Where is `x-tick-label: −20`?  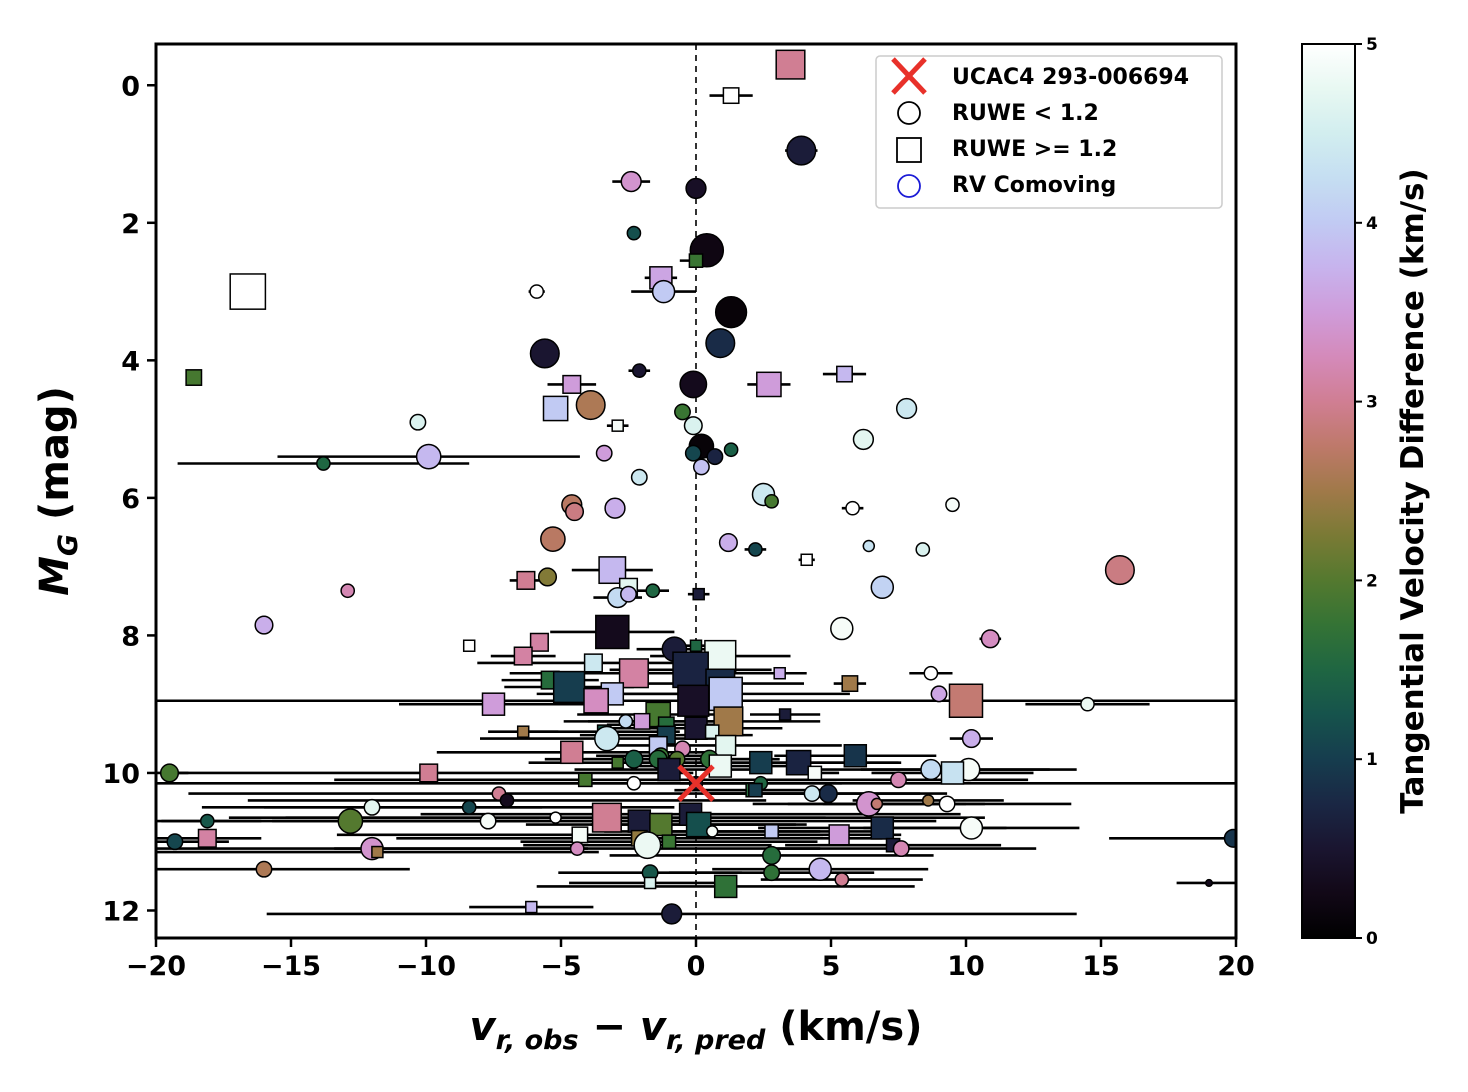 x-tick-label: −20 is located at coordinates (156, 966).